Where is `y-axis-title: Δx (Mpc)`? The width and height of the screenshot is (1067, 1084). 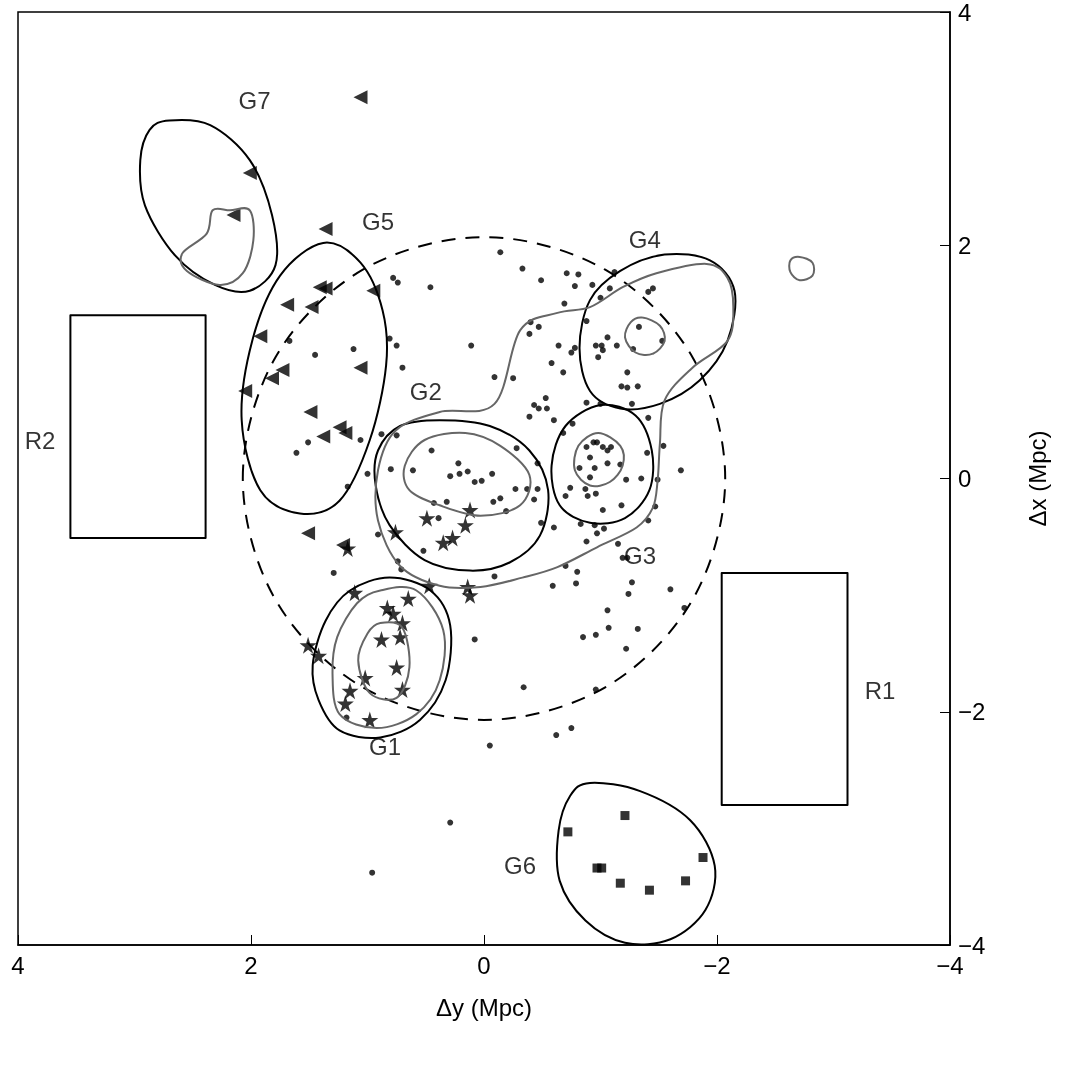 y-axis-title: Δx (Mpc) is located at coordinates (1037, 478).